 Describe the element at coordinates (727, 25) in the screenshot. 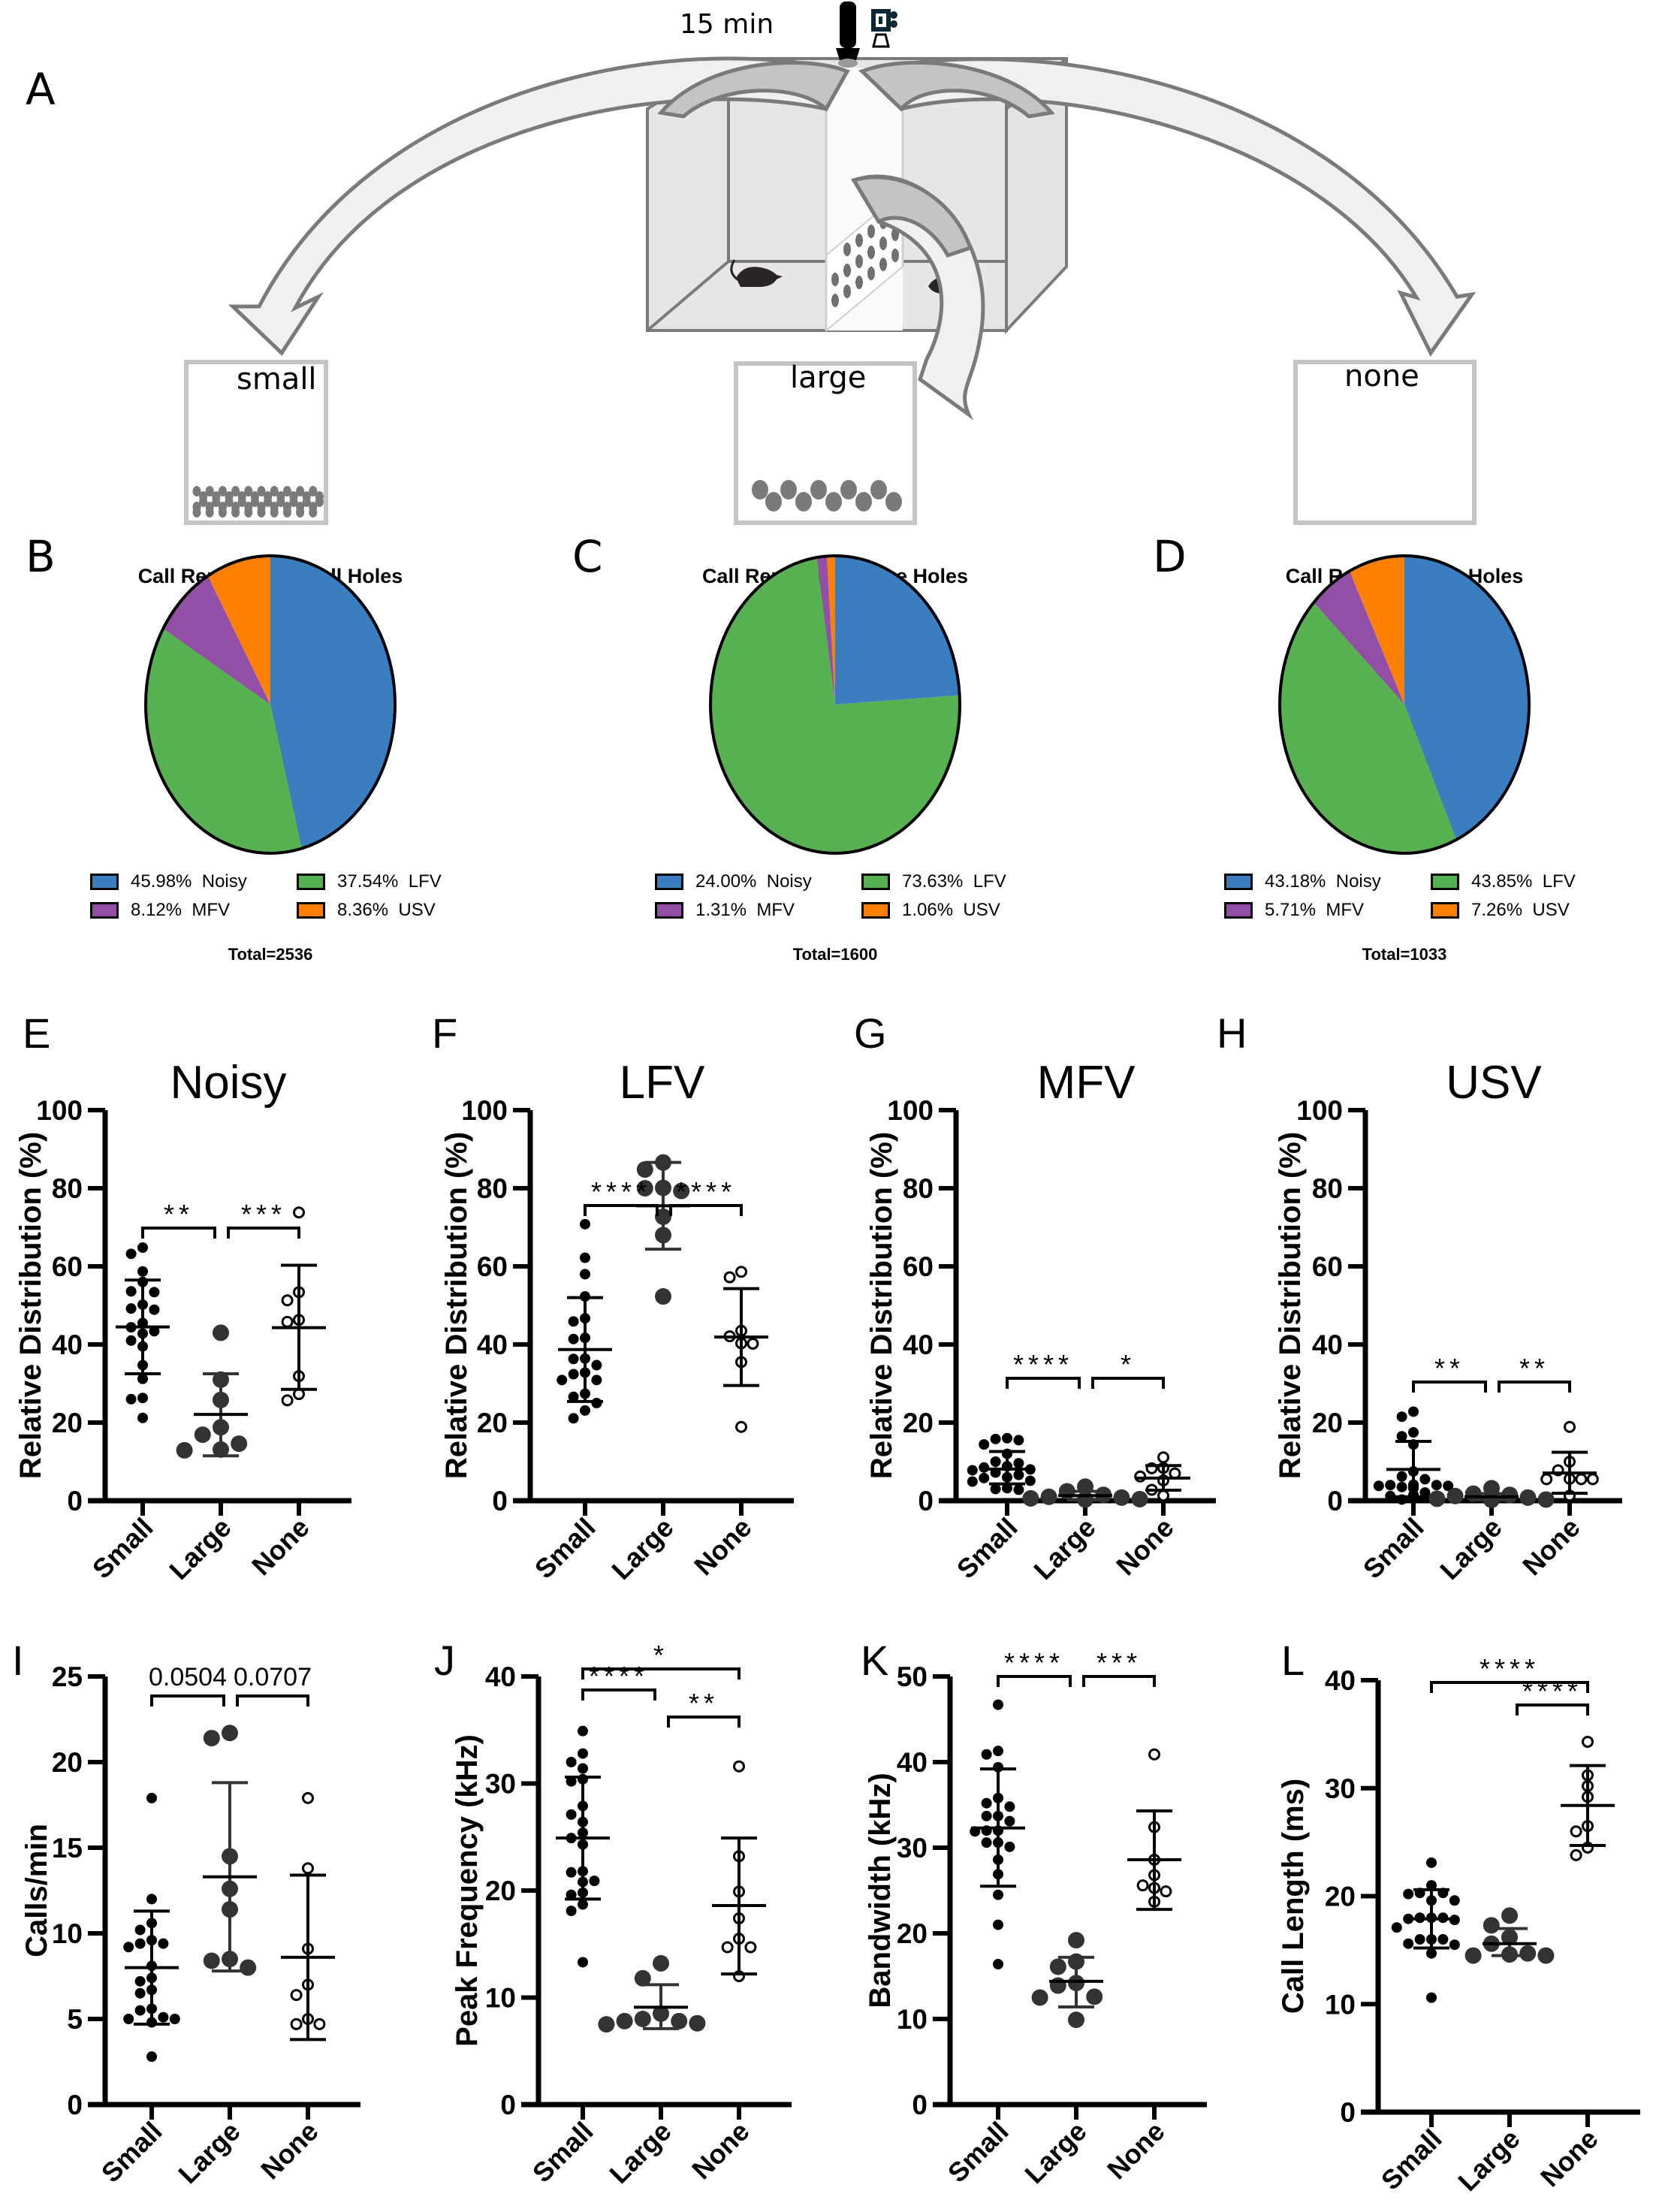

I see `duration-label: 15 min` at that location.